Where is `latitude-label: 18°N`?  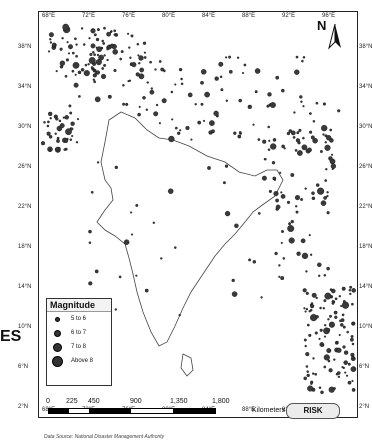
latitude-label: 18°N is located at coordinates (365, 247).